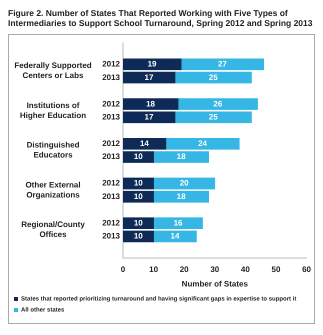  What do you see at coordinates (153, 64) in the screenshot?
I see `data-label: 19` at bounding box center [153, 64].